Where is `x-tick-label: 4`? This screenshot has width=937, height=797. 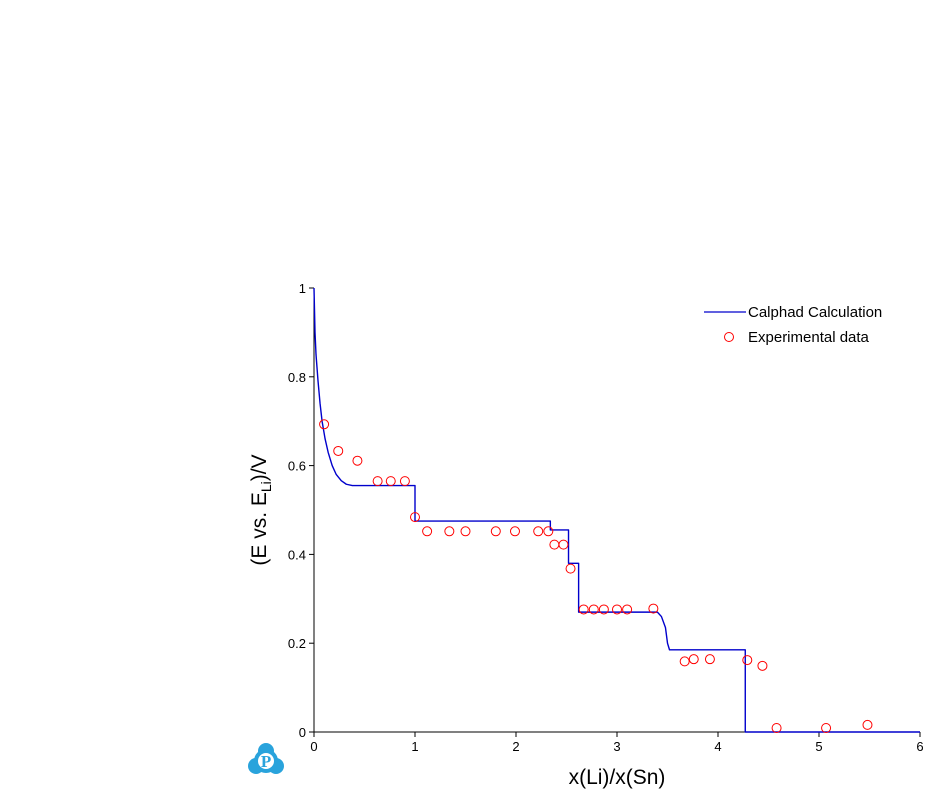 x-tick-label: 4 is located at coordinates (717, 746).